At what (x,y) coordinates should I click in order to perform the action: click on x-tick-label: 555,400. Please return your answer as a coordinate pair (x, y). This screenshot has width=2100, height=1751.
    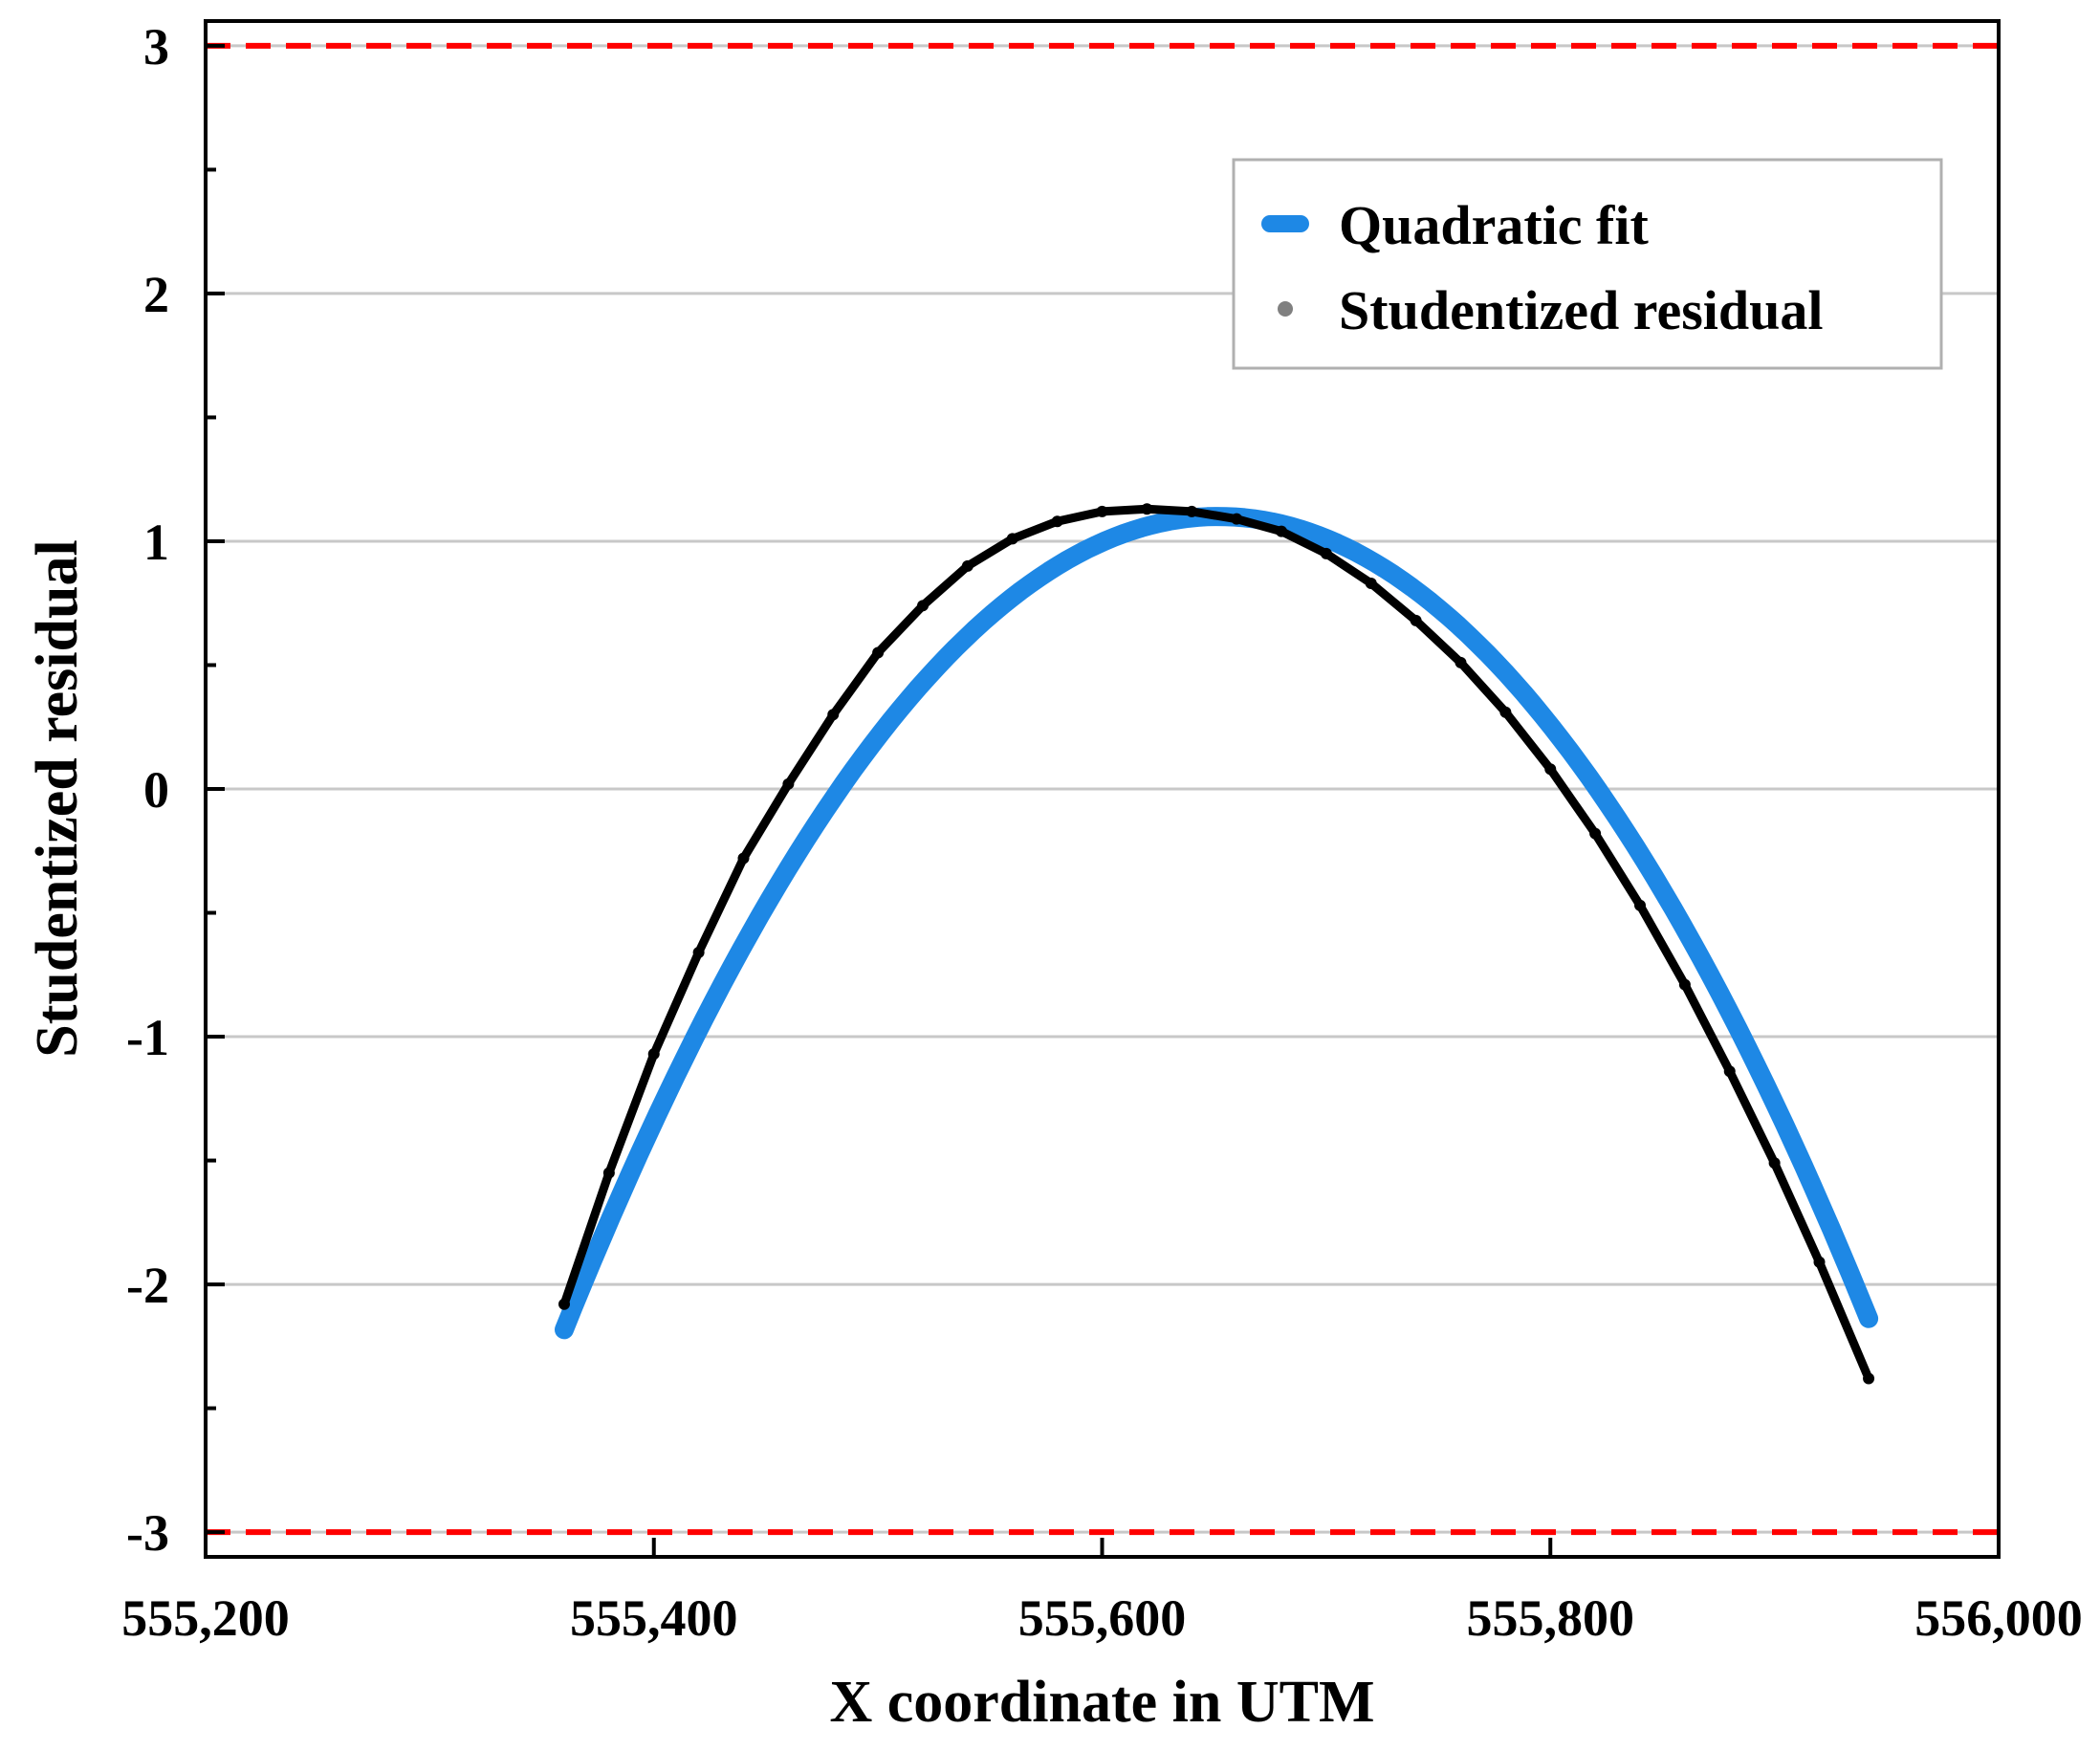
    Looking at the image, I should click on (654, 1618).